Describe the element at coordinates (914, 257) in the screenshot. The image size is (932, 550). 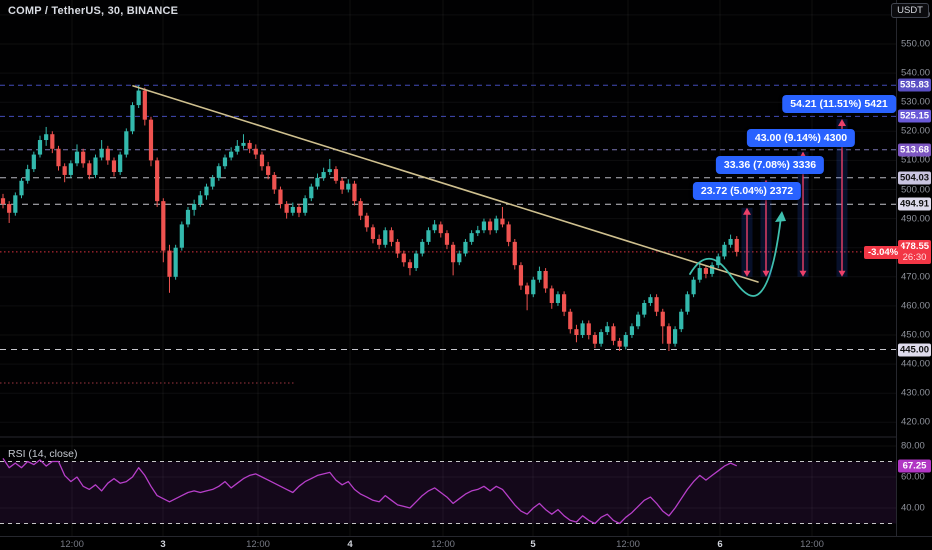
I see `bar-countdown: 26:30` at that location.